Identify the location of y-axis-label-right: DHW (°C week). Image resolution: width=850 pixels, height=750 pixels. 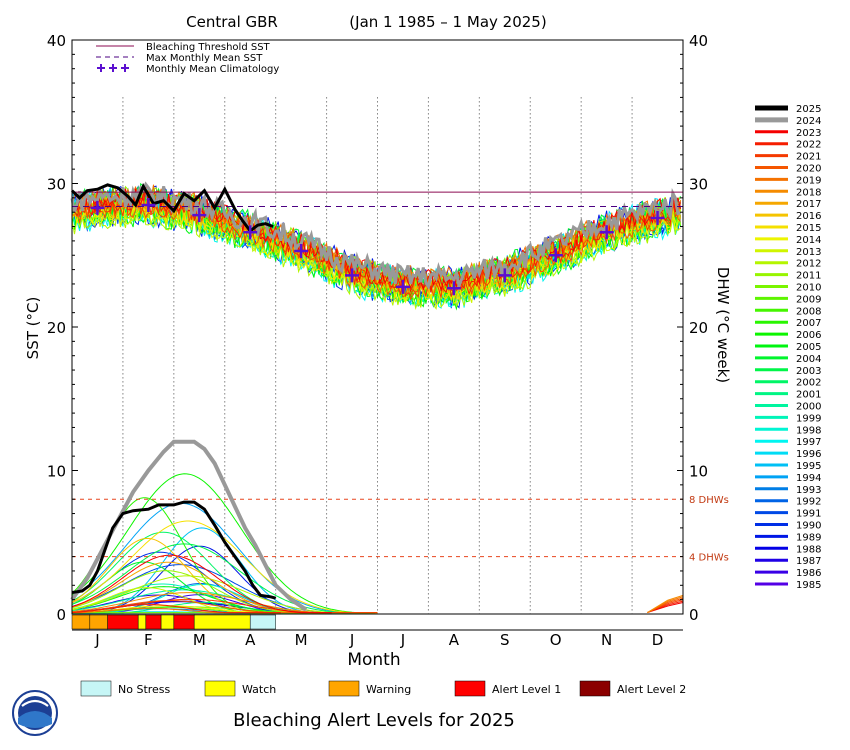
(723, 325).